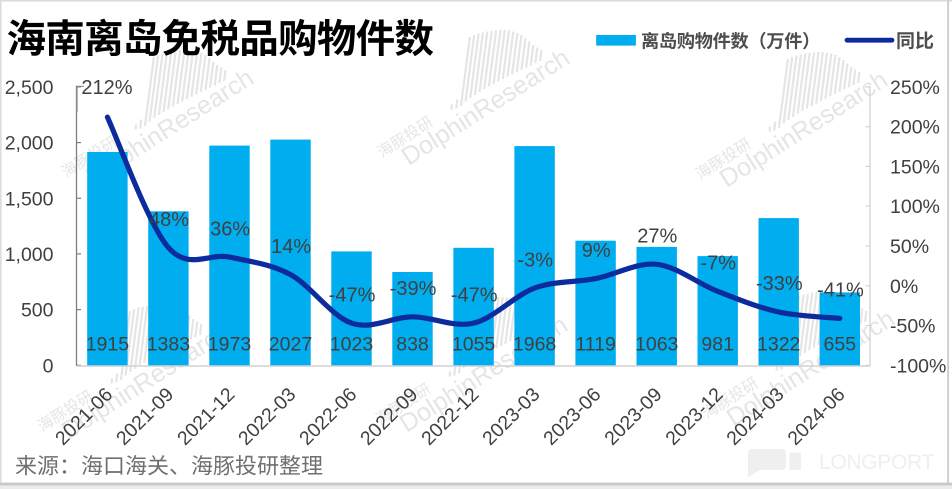 This screenshot has width=952, height=489. I want to click on svg-text: 212%, so click(106, 88).